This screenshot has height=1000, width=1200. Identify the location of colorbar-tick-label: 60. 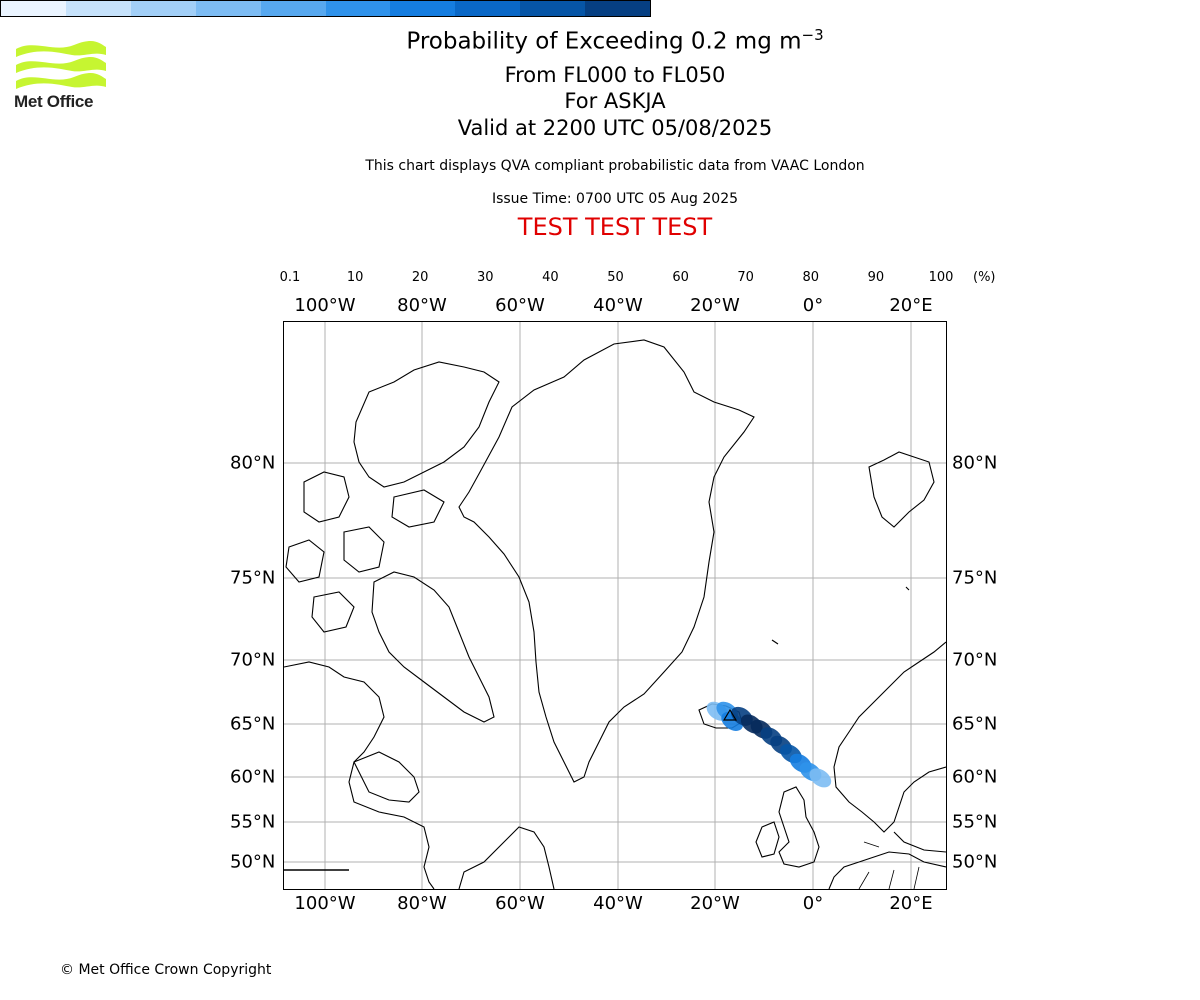
(680, 277).